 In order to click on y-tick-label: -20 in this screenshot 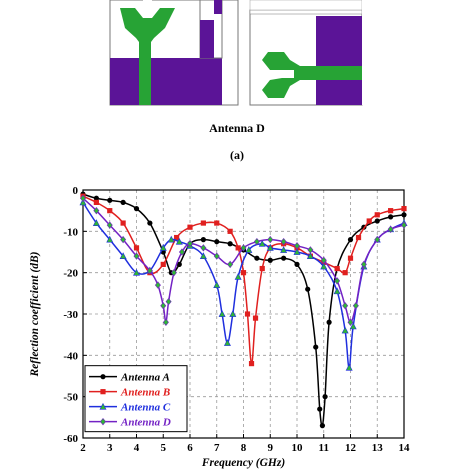, I will do `click(70, 274)`.